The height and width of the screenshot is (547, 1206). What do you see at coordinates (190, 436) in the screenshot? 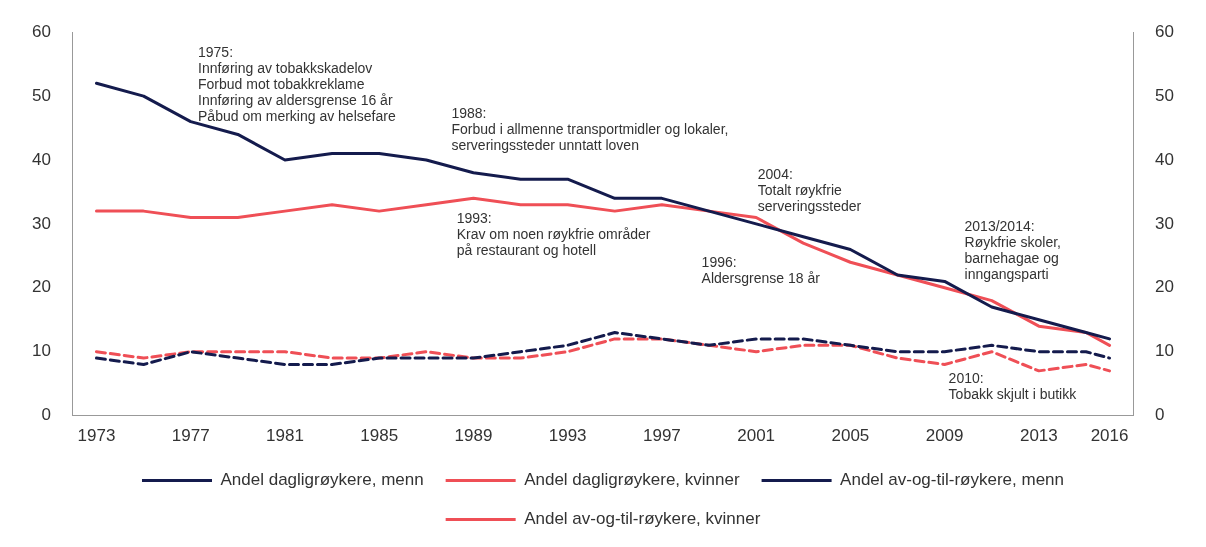
I see `x-tick-label: 1977` at bounding box center [190, 436].